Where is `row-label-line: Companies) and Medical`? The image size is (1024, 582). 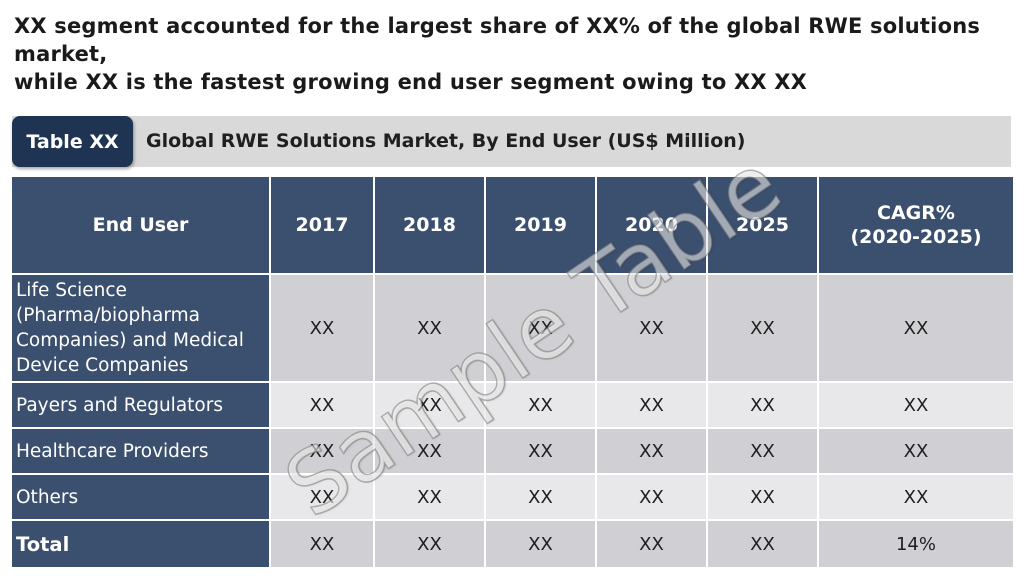 row-label-line: Companies) and Medical is located at coordinates (130, 340).